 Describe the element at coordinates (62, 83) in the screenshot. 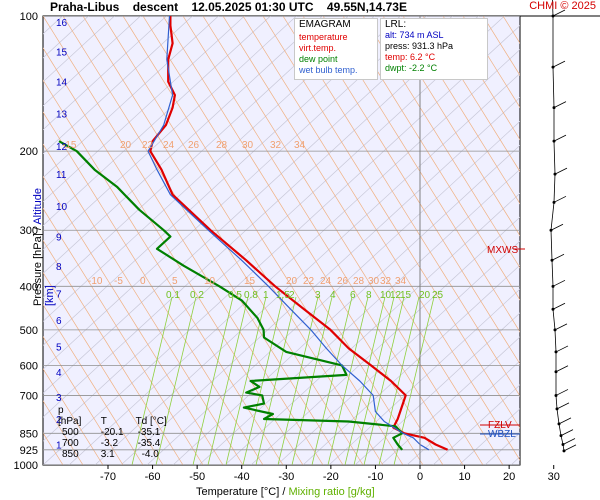

I see `altitude-tick-label: 14` at that location.